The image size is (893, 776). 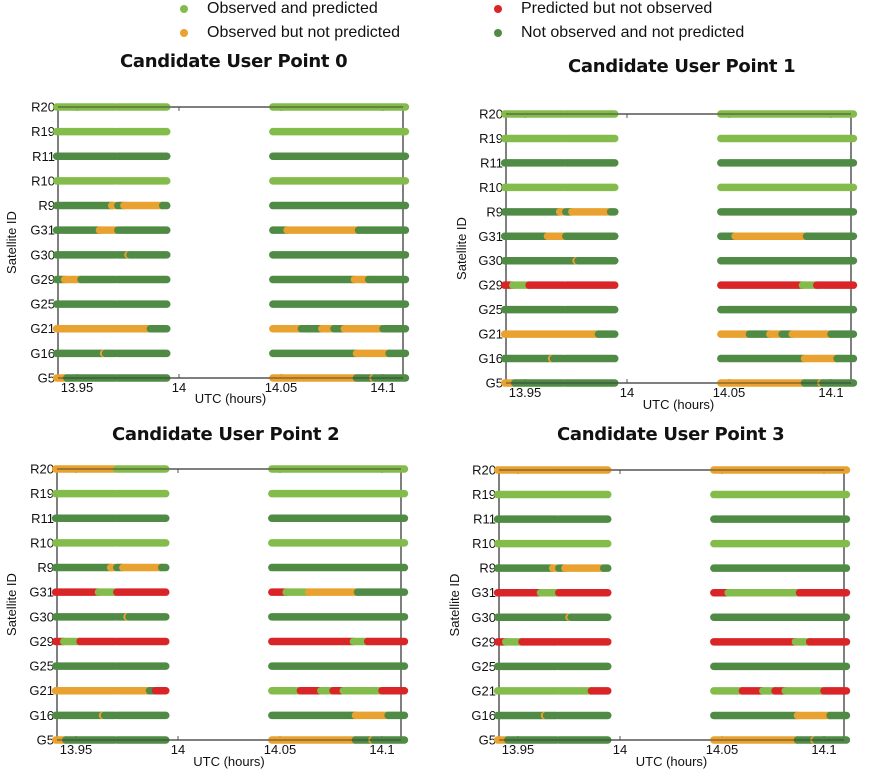 I want to click on legend-label: Observed but not predicted, so click(x=304, y=32).